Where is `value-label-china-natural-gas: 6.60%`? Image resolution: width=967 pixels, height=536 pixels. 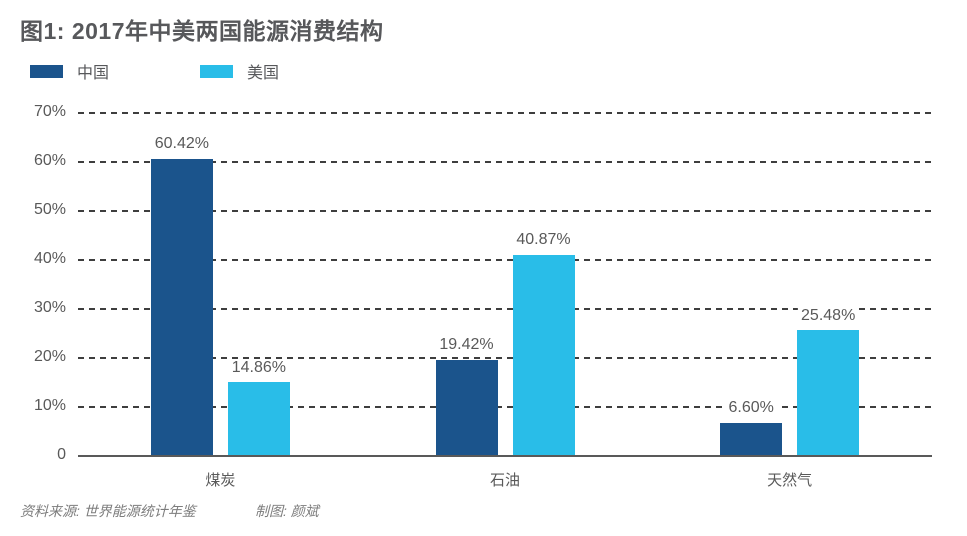 value-label-china-natural-gas: 6.60% is located at coordinates (751, 408).